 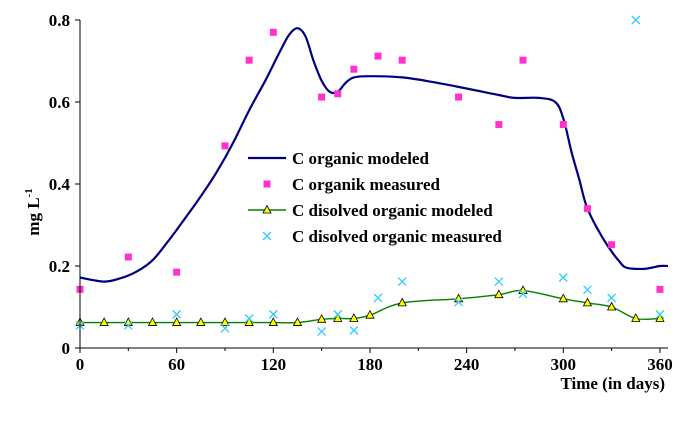 I want to click on y-axis-title: mg L-1, so click(x=33, y=211).